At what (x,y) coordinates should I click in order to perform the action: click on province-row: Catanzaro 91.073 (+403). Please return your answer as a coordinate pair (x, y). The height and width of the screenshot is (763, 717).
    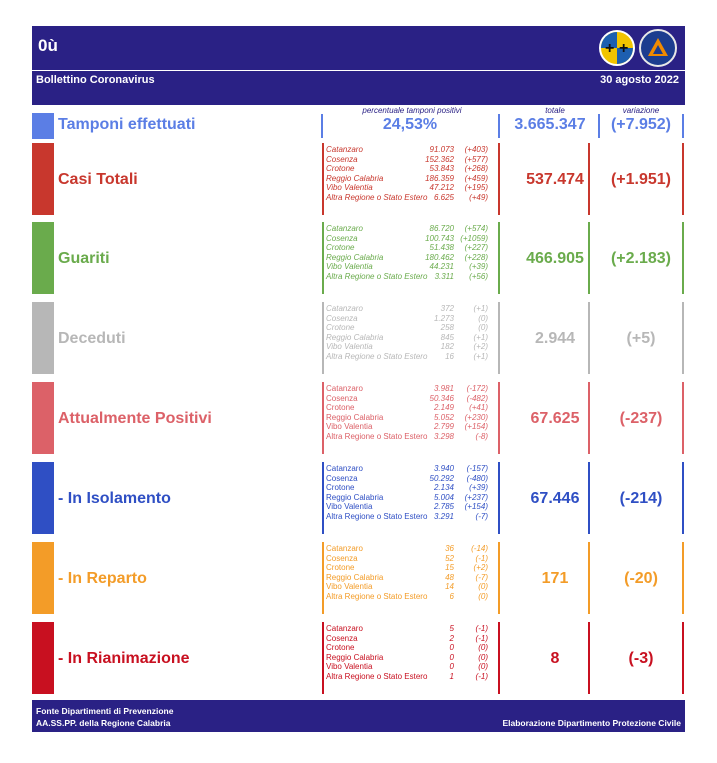
    Looking at the image, I should click on (412, 150).